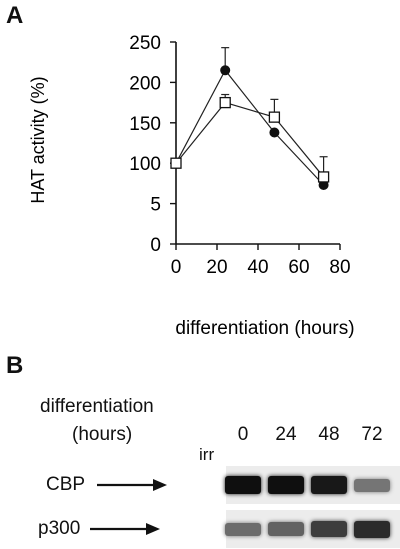  What do you see at coordinates (207, 454) in the screenshot?
I see `irr-label: irr` at bounding box center [207, 454].